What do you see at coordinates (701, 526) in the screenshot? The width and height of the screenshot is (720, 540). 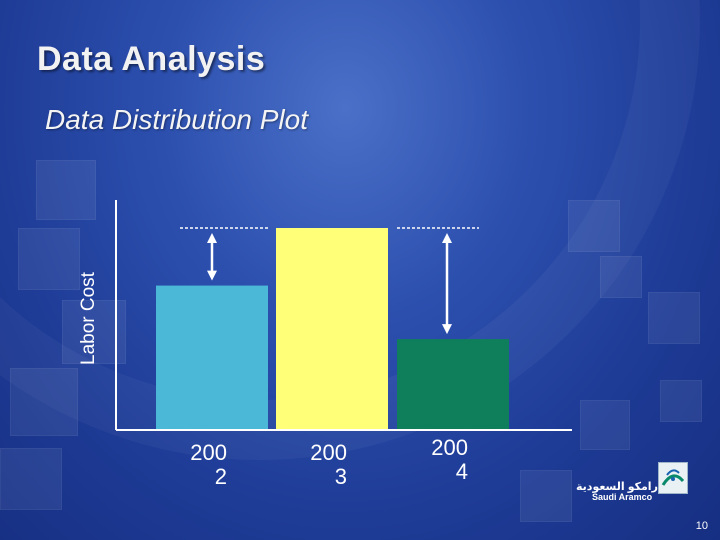 I see `page-number: 10` at bounding box center [701, 526].